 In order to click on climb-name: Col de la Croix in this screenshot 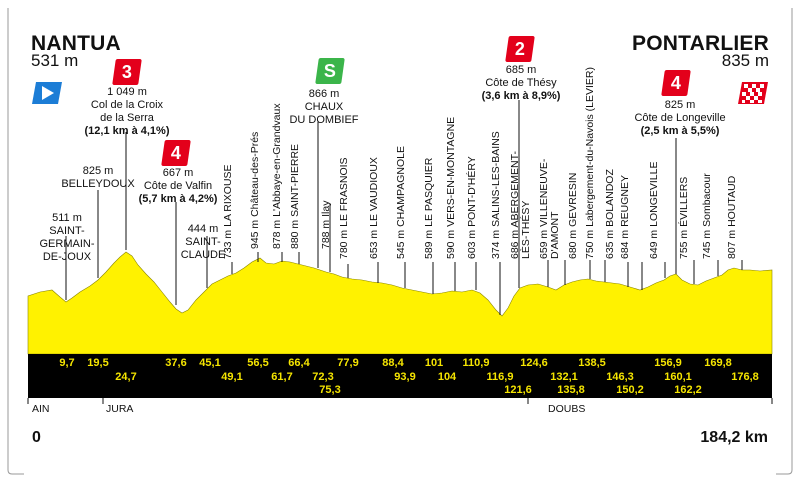, I will do `click(127, 105)`.